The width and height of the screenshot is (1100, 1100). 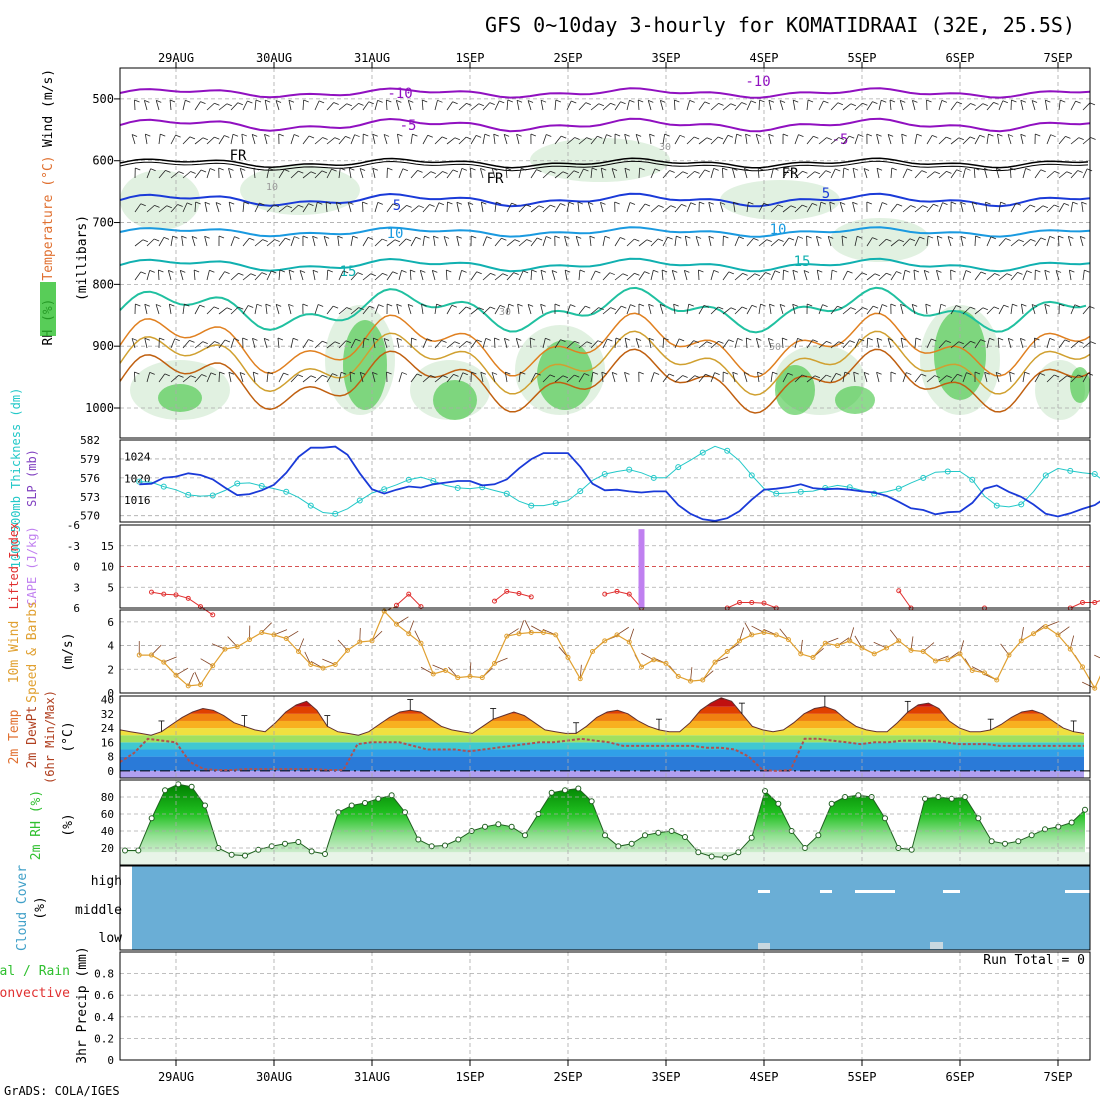 I want to click on temp-tick-label: 24, so click(x=108, y=728).